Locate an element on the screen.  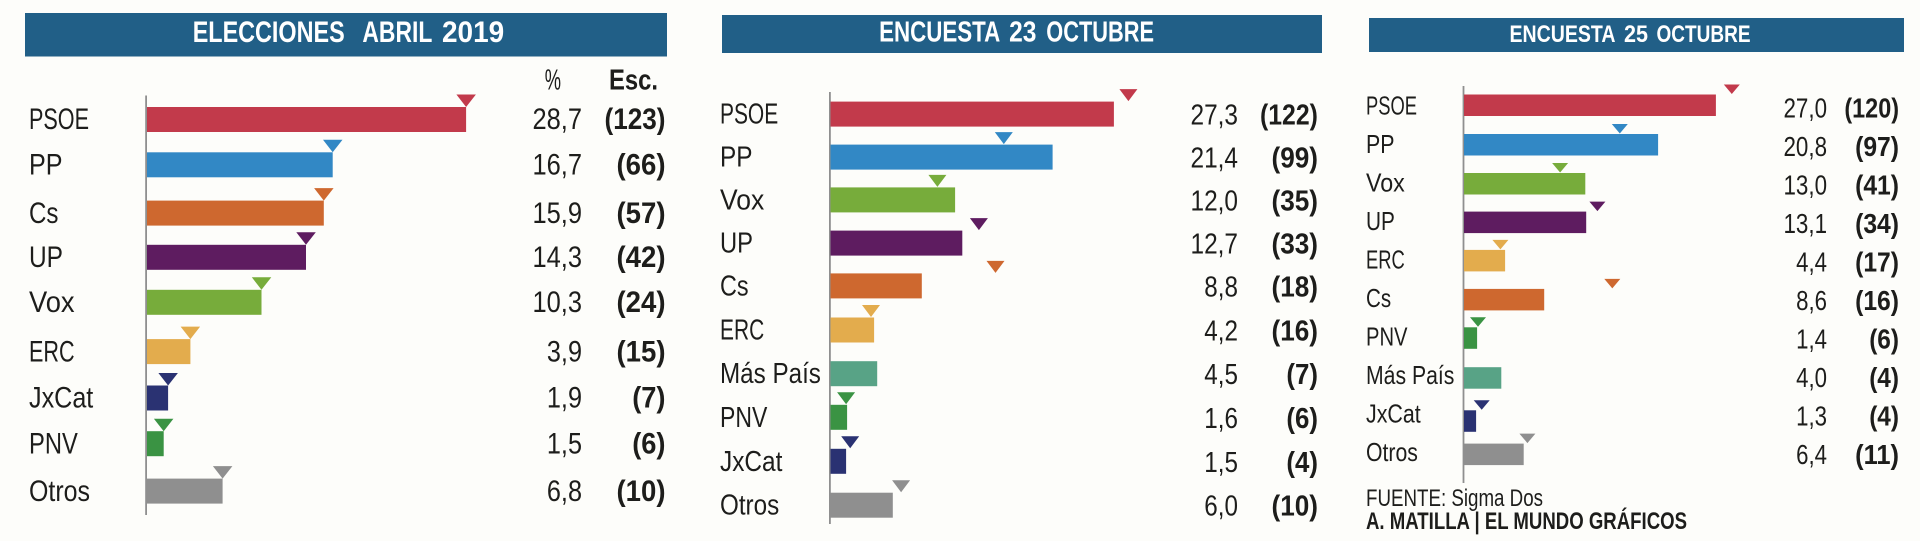
svg-text: 6,8 is located at coordinates (564, 491).